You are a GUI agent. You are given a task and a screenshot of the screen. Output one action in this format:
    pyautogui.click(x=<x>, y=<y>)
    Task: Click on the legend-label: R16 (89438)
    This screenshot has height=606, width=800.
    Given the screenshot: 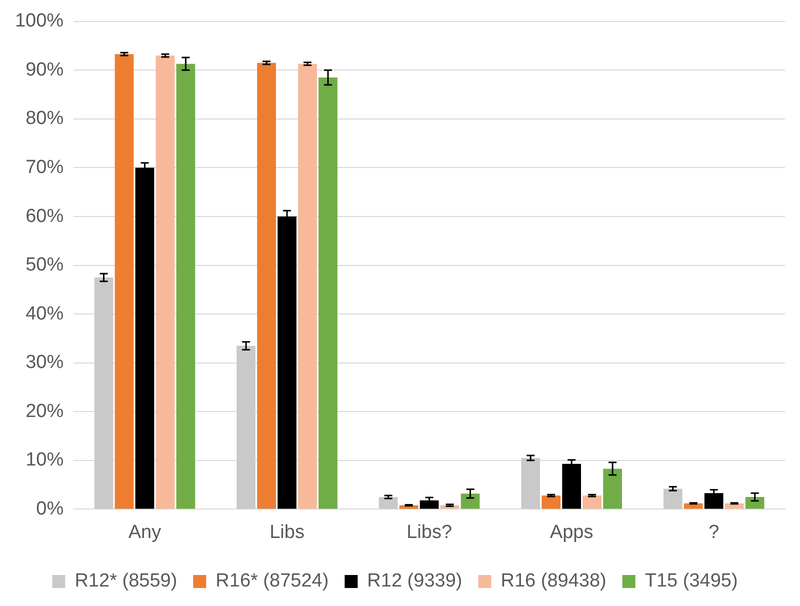 What is the action you would take?
    pyautogui.click(x=553, y=581)
    